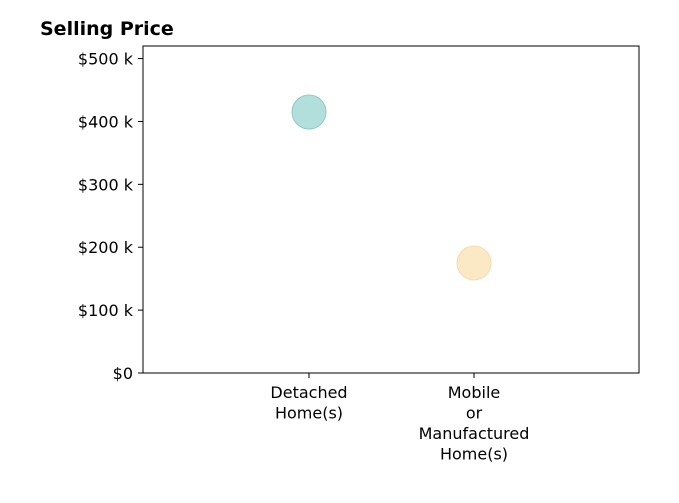  What do you see at coordinates (308, 403) in the screenshot?
I see `x-tick-label: Detached Home(s)` at bounding box center [308, 403].